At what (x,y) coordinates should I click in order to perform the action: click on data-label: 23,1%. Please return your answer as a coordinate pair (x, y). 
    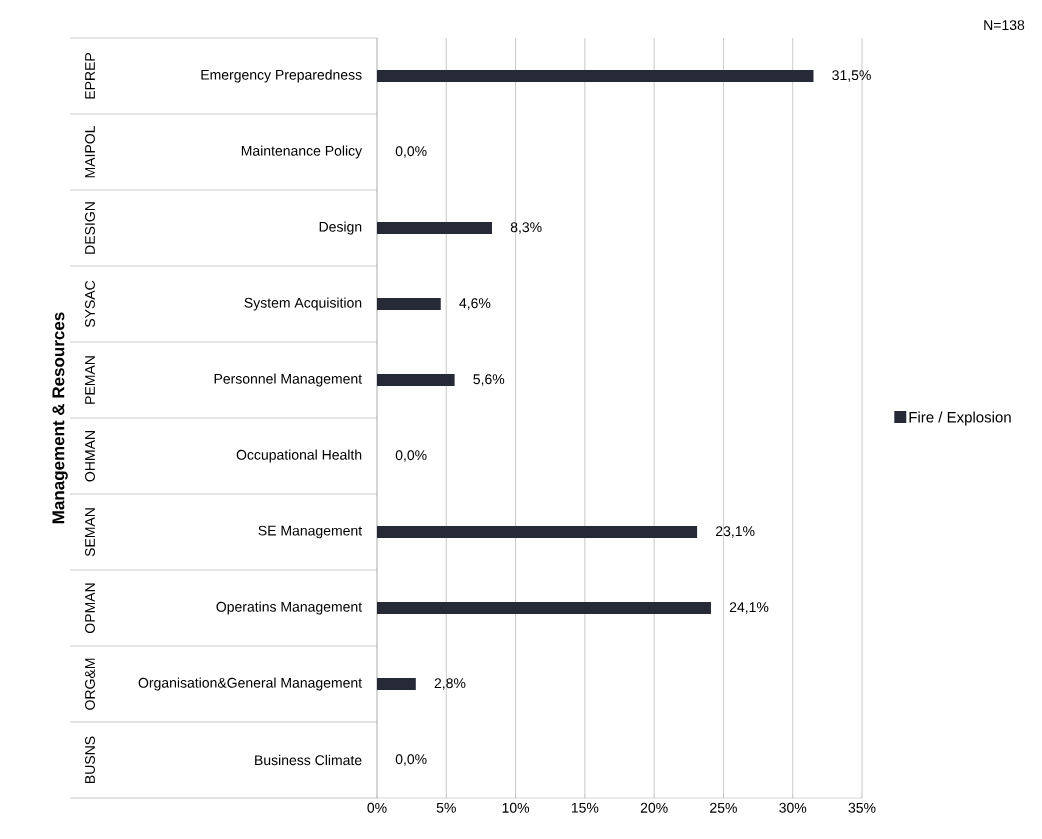
    Looking at the image, I should click on (735, 532).